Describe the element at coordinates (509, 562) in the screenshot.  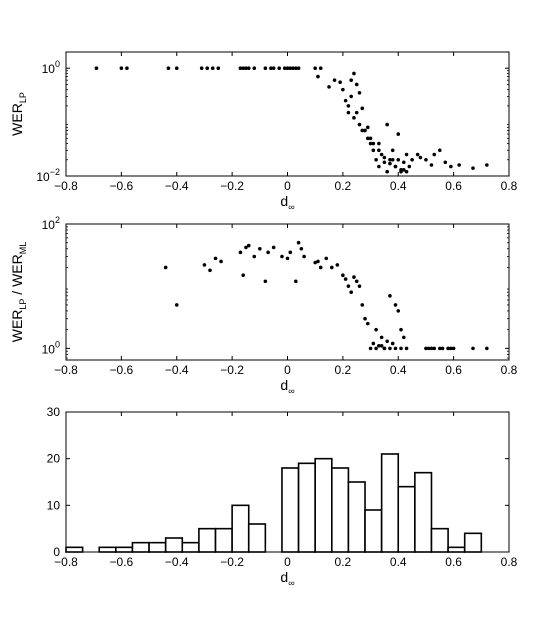
I see `x-tick-label: 0.8` at that location.